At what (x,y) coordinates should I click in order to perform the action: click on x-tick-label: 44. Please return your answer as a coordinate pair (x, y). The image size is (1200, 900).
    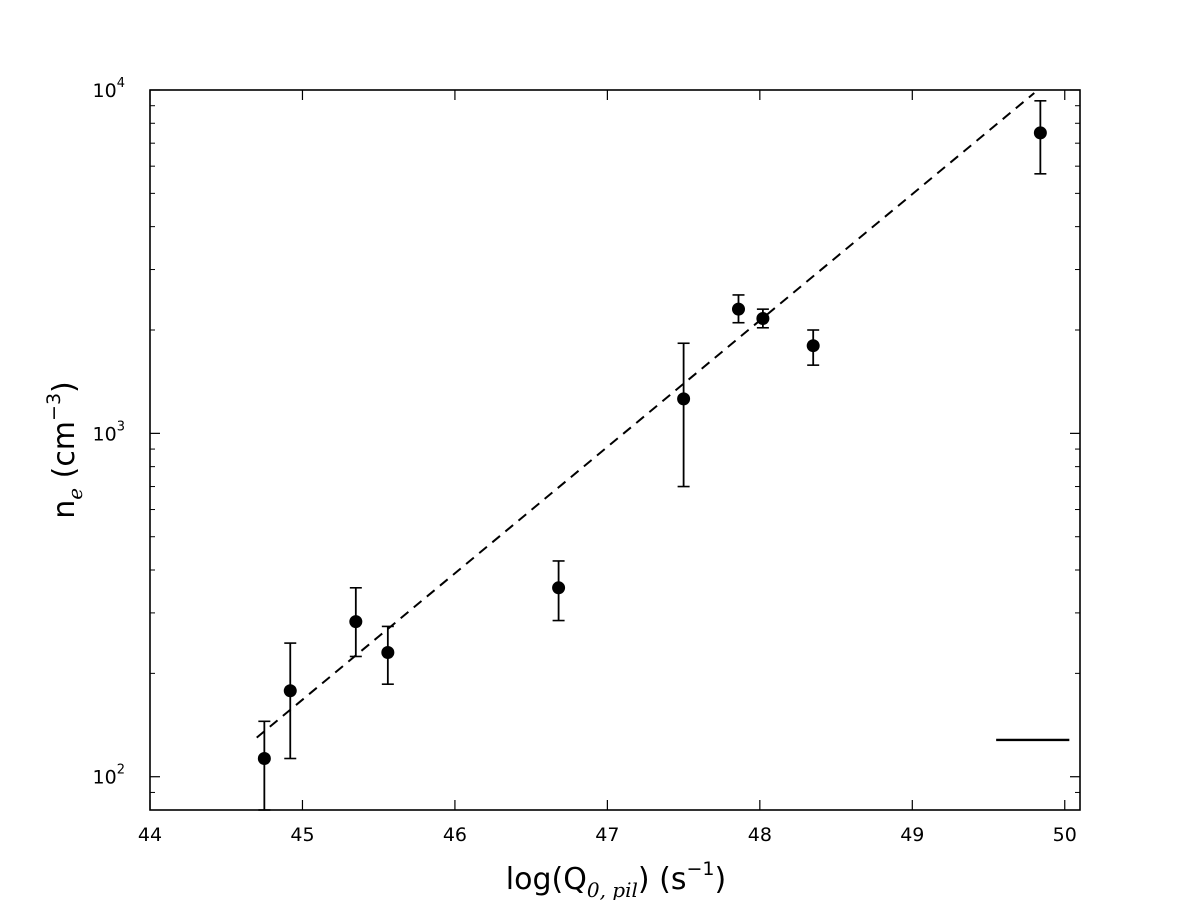
    Looking at the image, I should click on (150, 835).